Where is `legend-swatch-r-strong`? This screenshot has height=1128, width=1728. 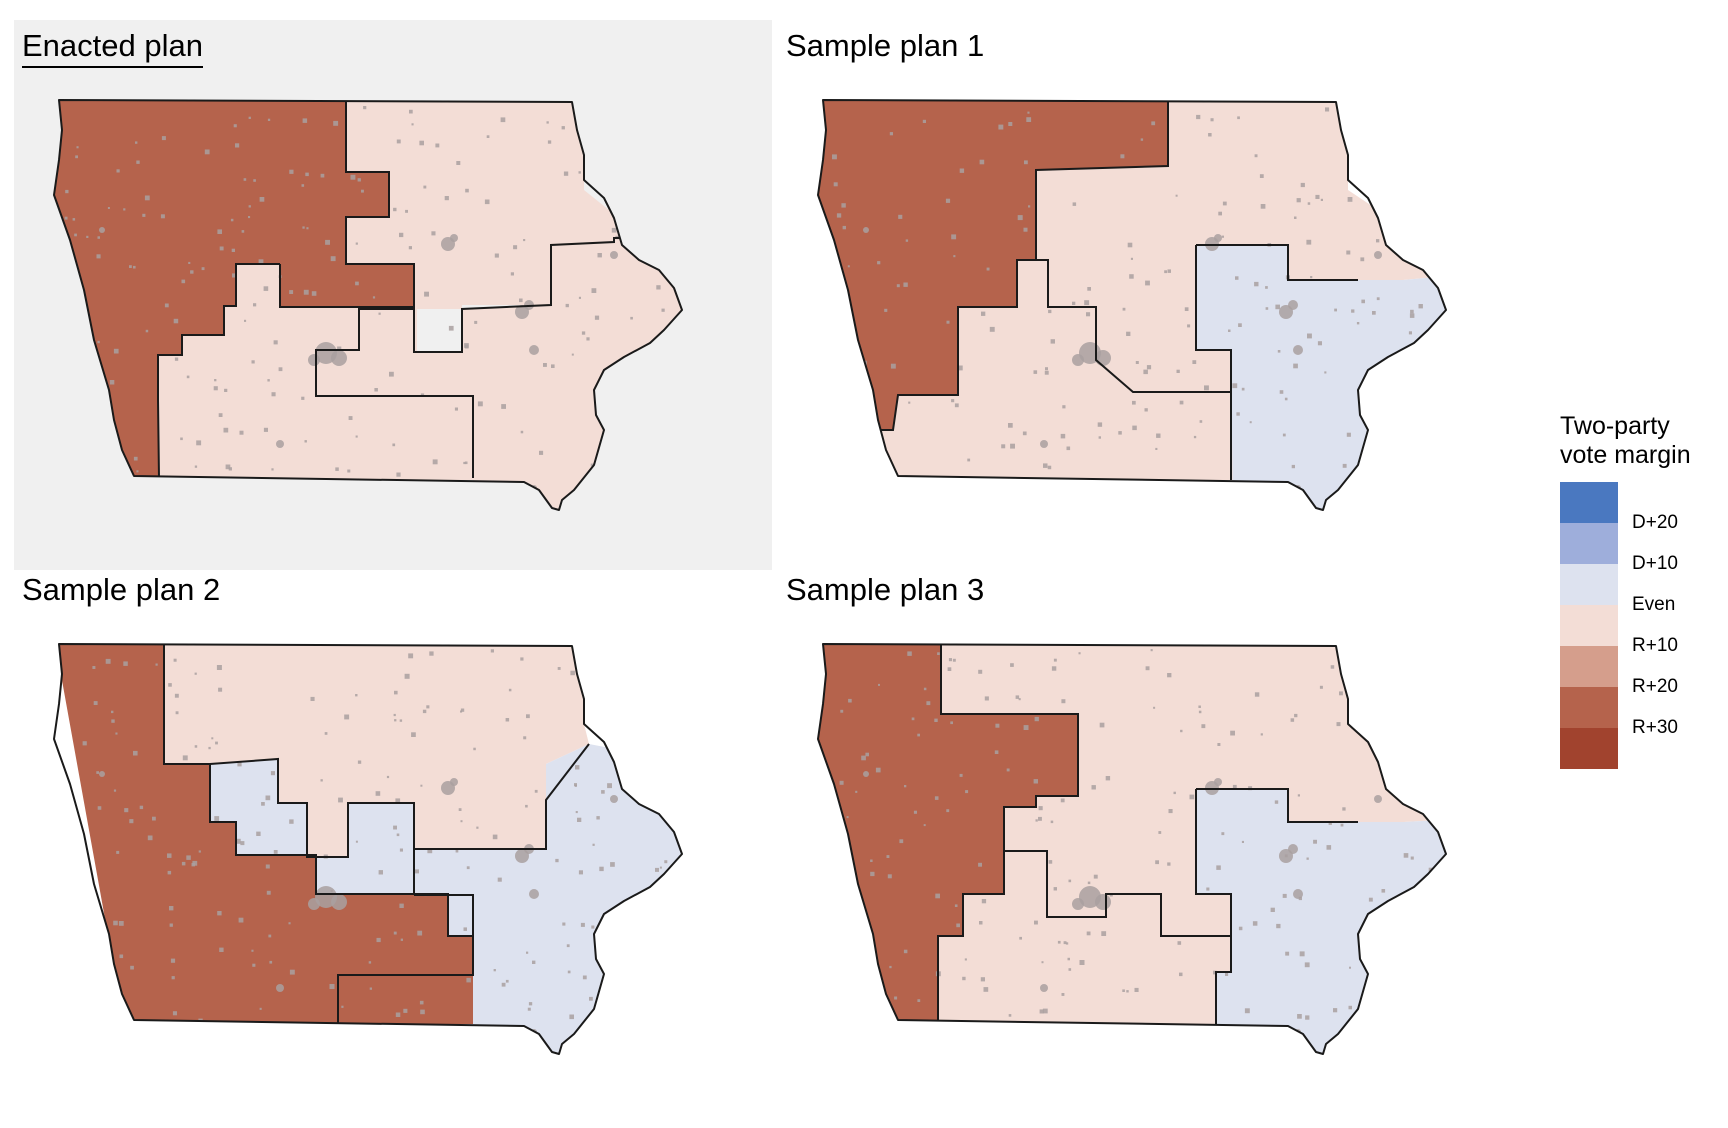
legend-swatch-r-strong is located at coordinates (1589, 748).